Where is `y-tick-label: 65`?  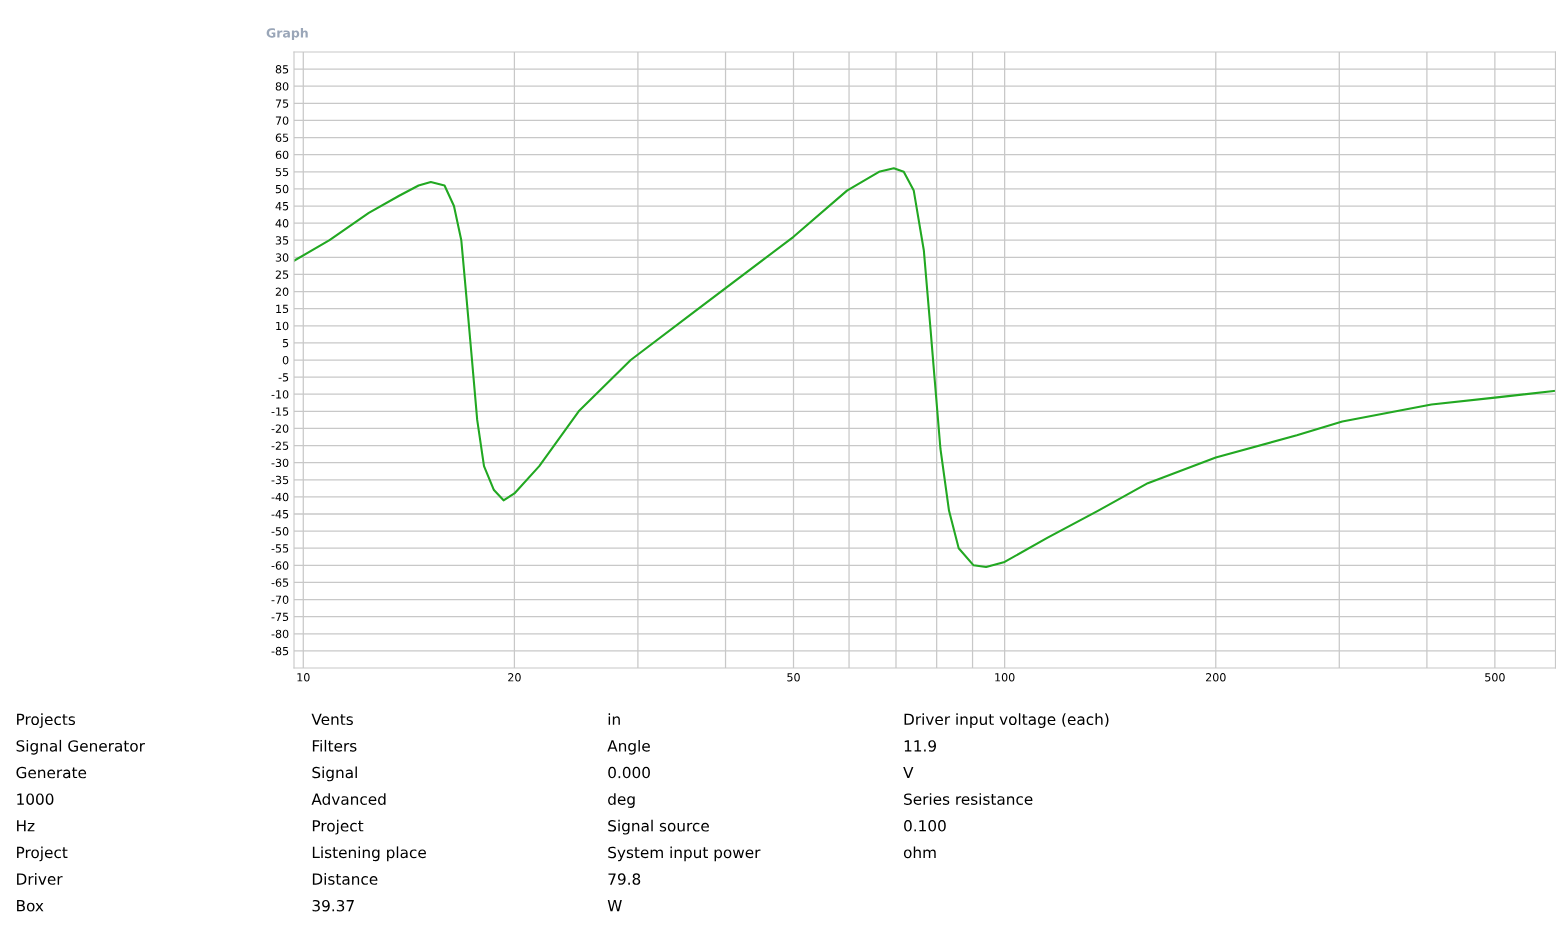
y-tick-label: 65 is located at coordinates (282, 137).